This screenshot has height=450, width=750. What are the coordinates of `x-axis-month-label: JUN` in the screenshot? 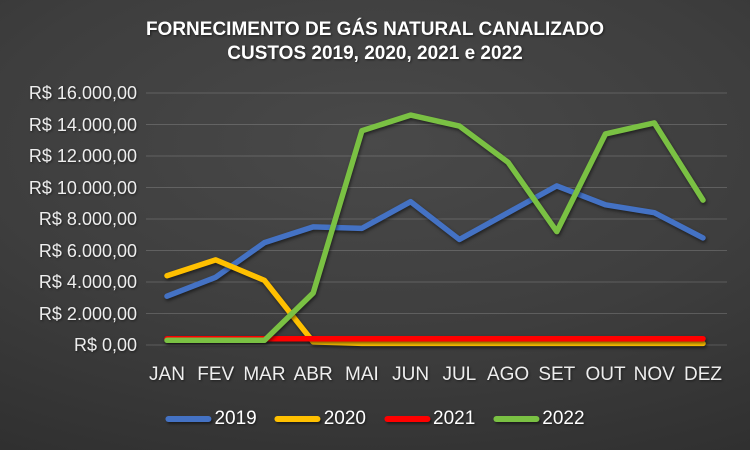 It's located at (411, 374).